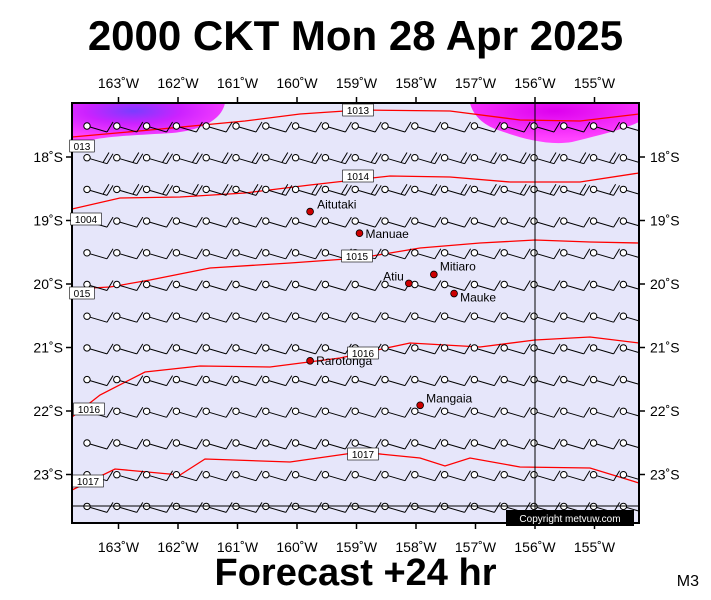 The image size is (711, 600). I want to click on place-label: Rarotonga, so click(344, 361).